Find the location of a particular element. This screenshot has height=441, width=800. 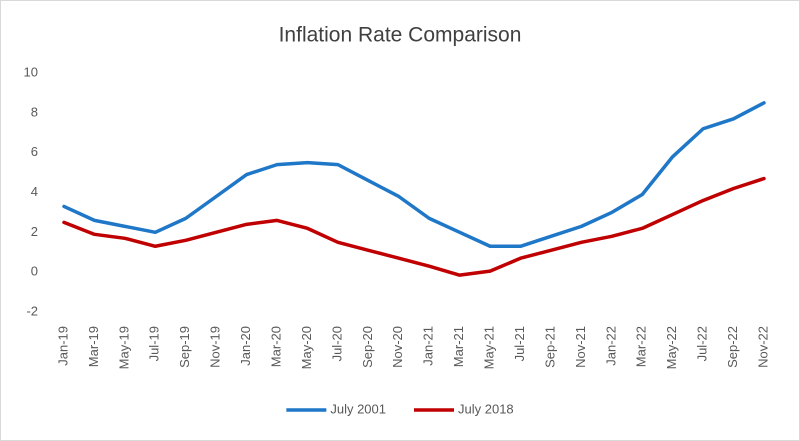

x-tick-label: Nov-22 is located at coordinates (762, 347).